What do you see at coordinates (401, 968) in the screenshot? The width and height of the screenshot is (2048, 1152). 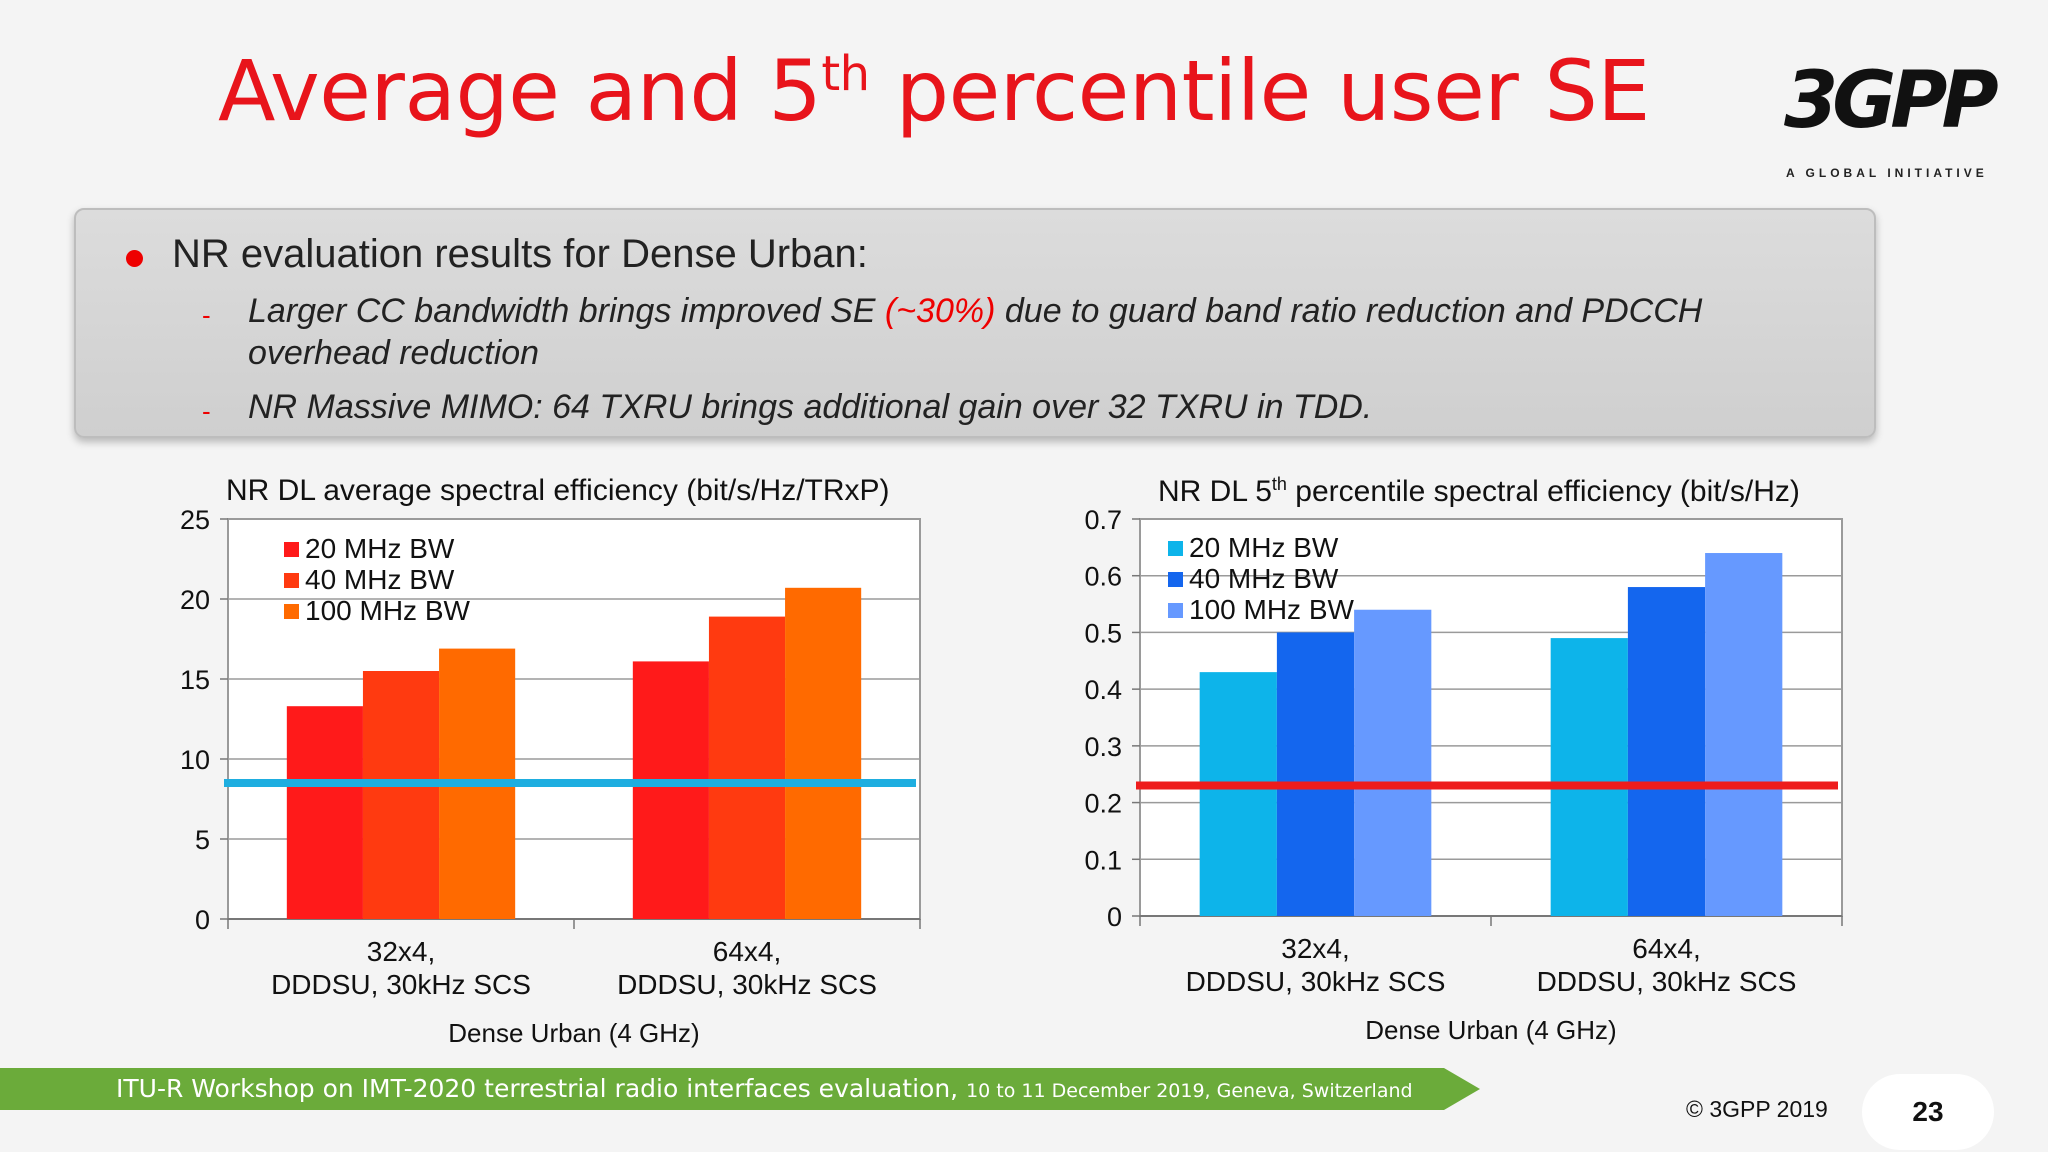 I see `x-tick-label: 32x4, DDDSU, 30kHz SCS` at bounding box center [401, 968].